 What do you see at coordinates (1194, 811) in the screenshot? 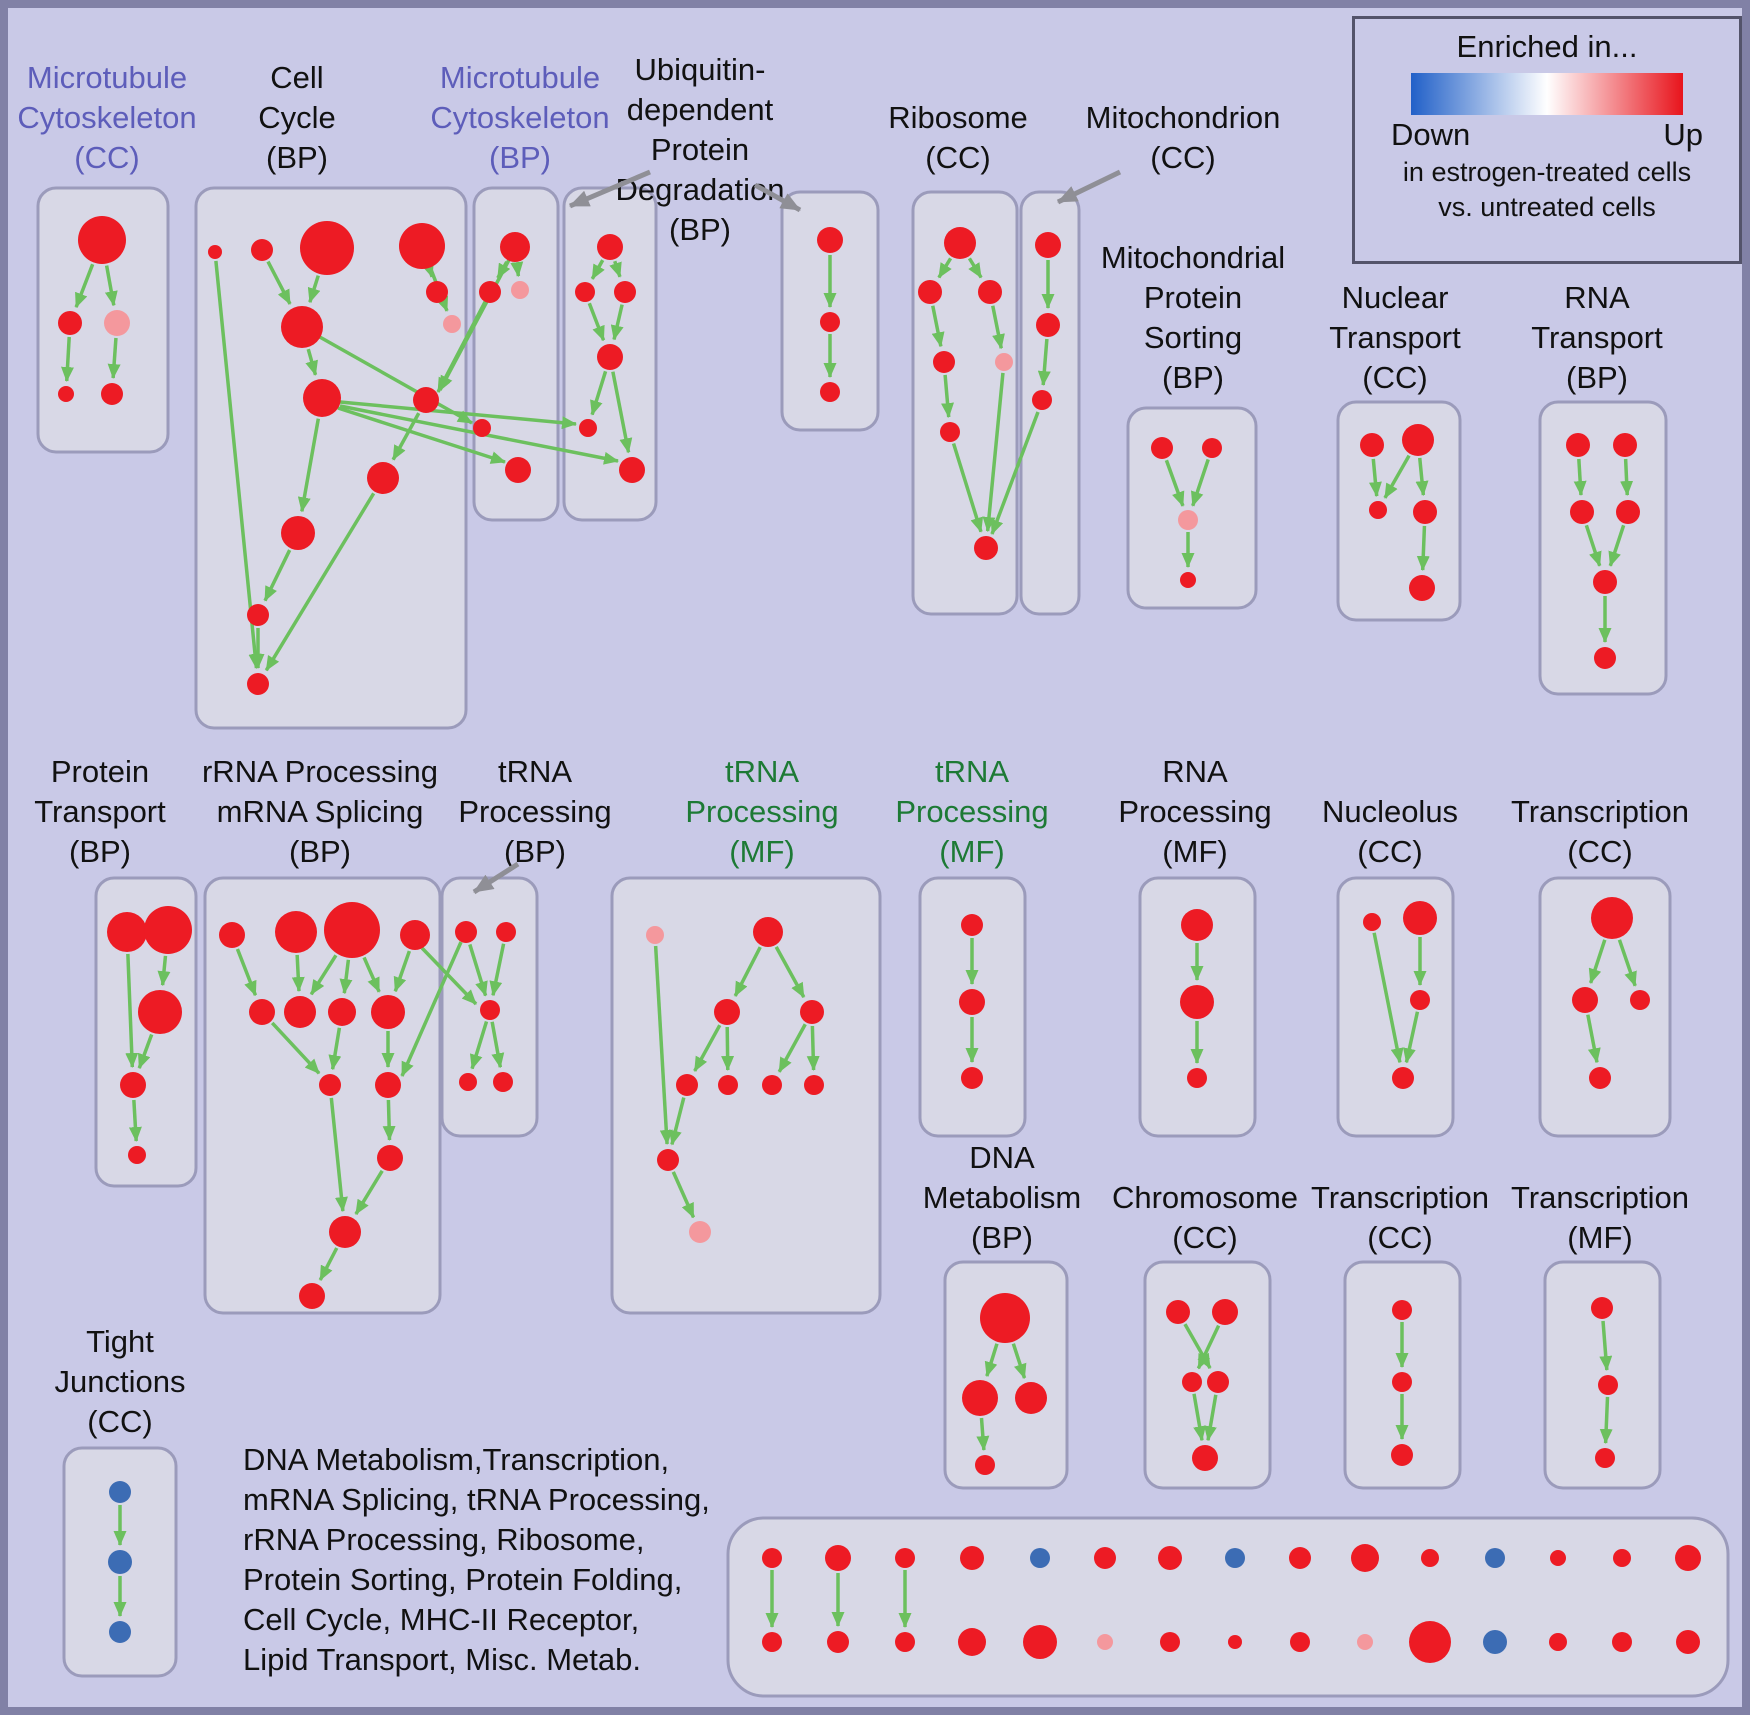
I see `label-rna-processing-mf: Processing` at bounding box center [1194, 811].